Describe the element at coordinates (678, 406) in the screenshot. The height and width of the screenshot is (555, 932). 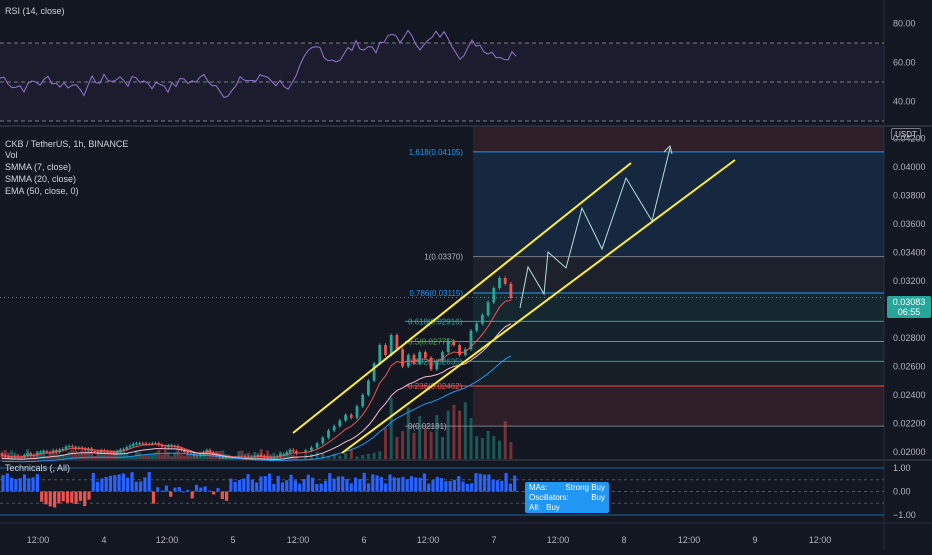
I see `fib-zone` at that location.